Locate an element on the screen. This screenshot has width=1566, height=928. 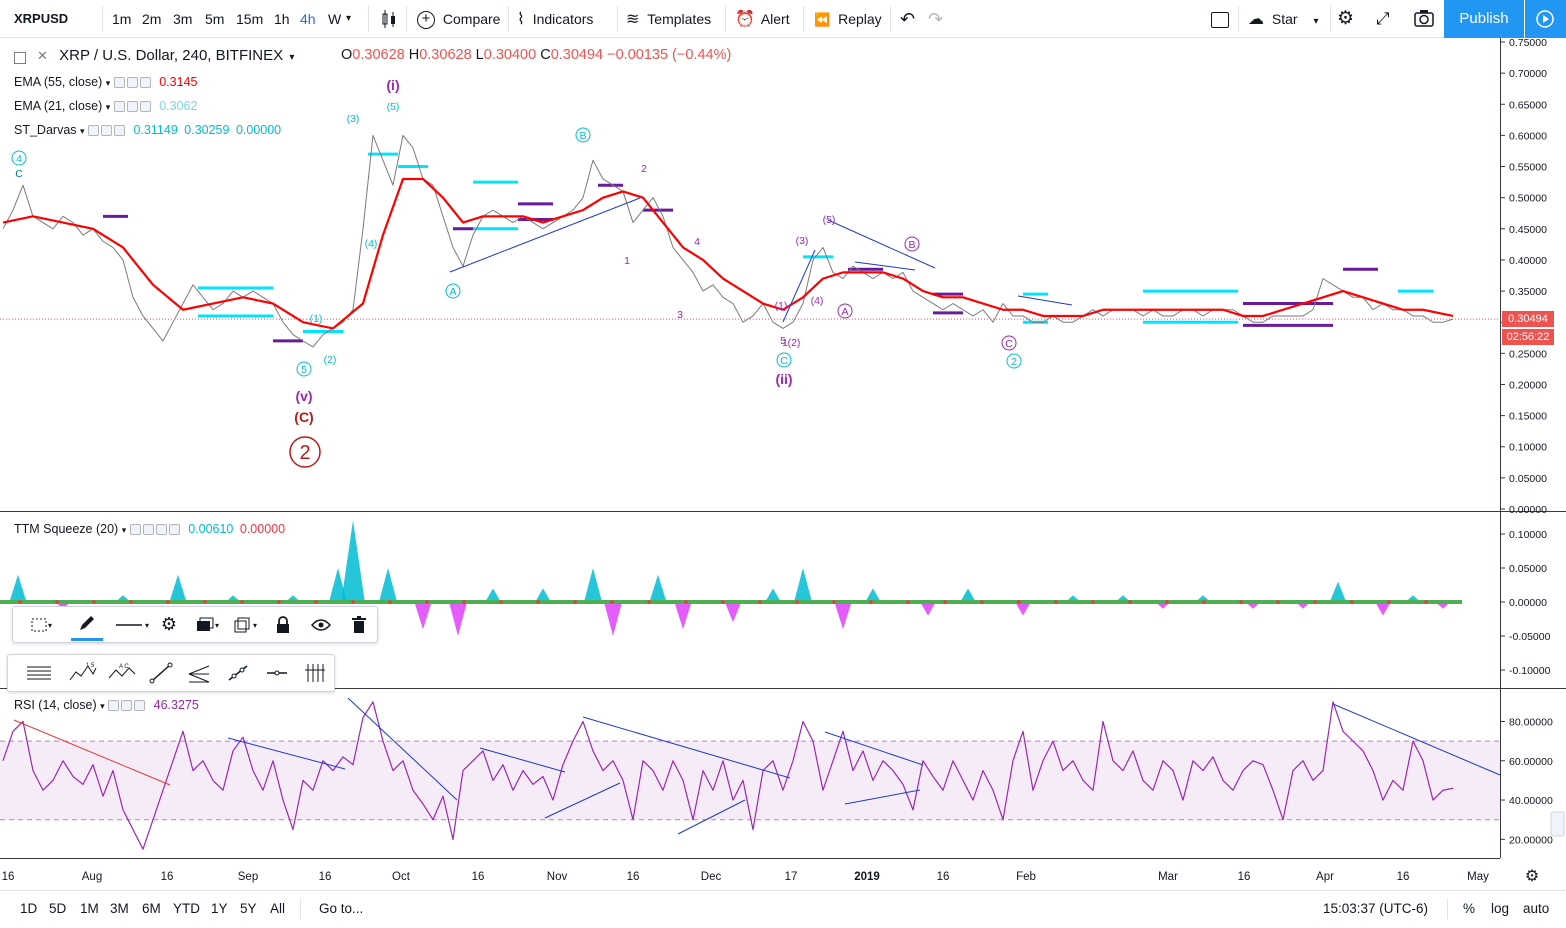
publish-play-button is located at coordinates (1545, 19).